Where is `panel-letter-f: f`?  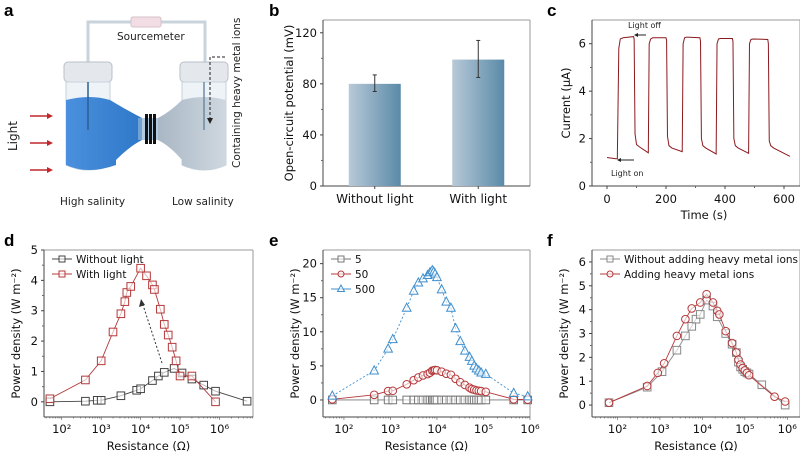 panel-letter-f: f is located at coordinates (550, 240).